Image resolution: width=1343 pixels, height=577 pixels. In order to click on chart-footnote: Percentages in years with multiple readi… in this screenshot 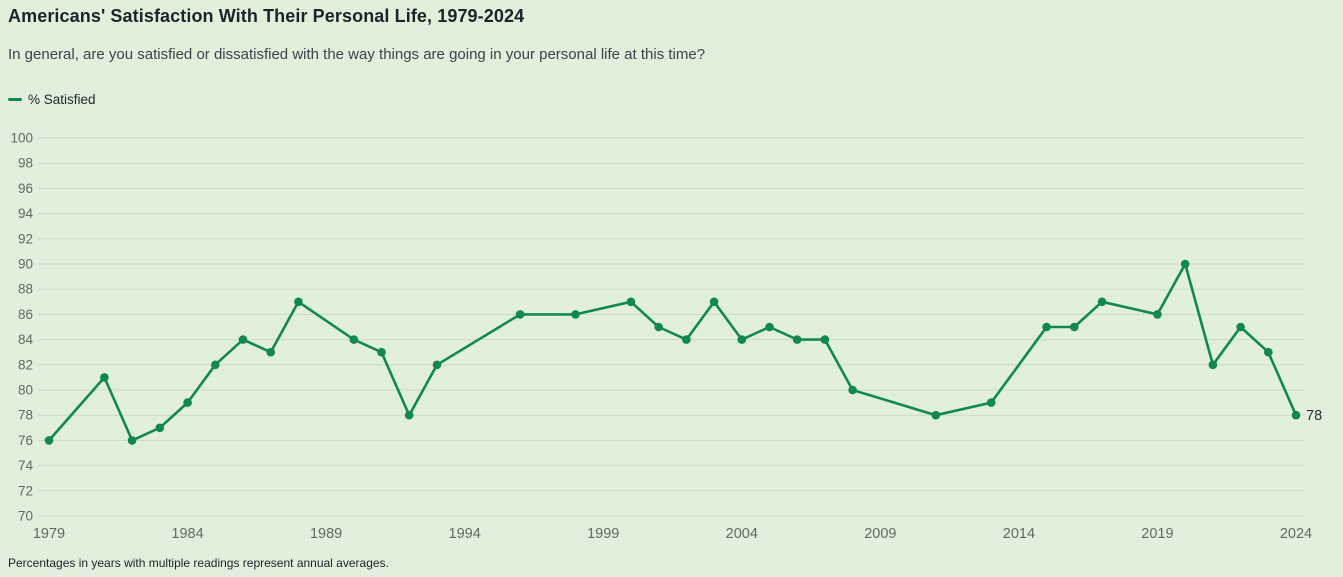, I will do `click(198, 563)`.